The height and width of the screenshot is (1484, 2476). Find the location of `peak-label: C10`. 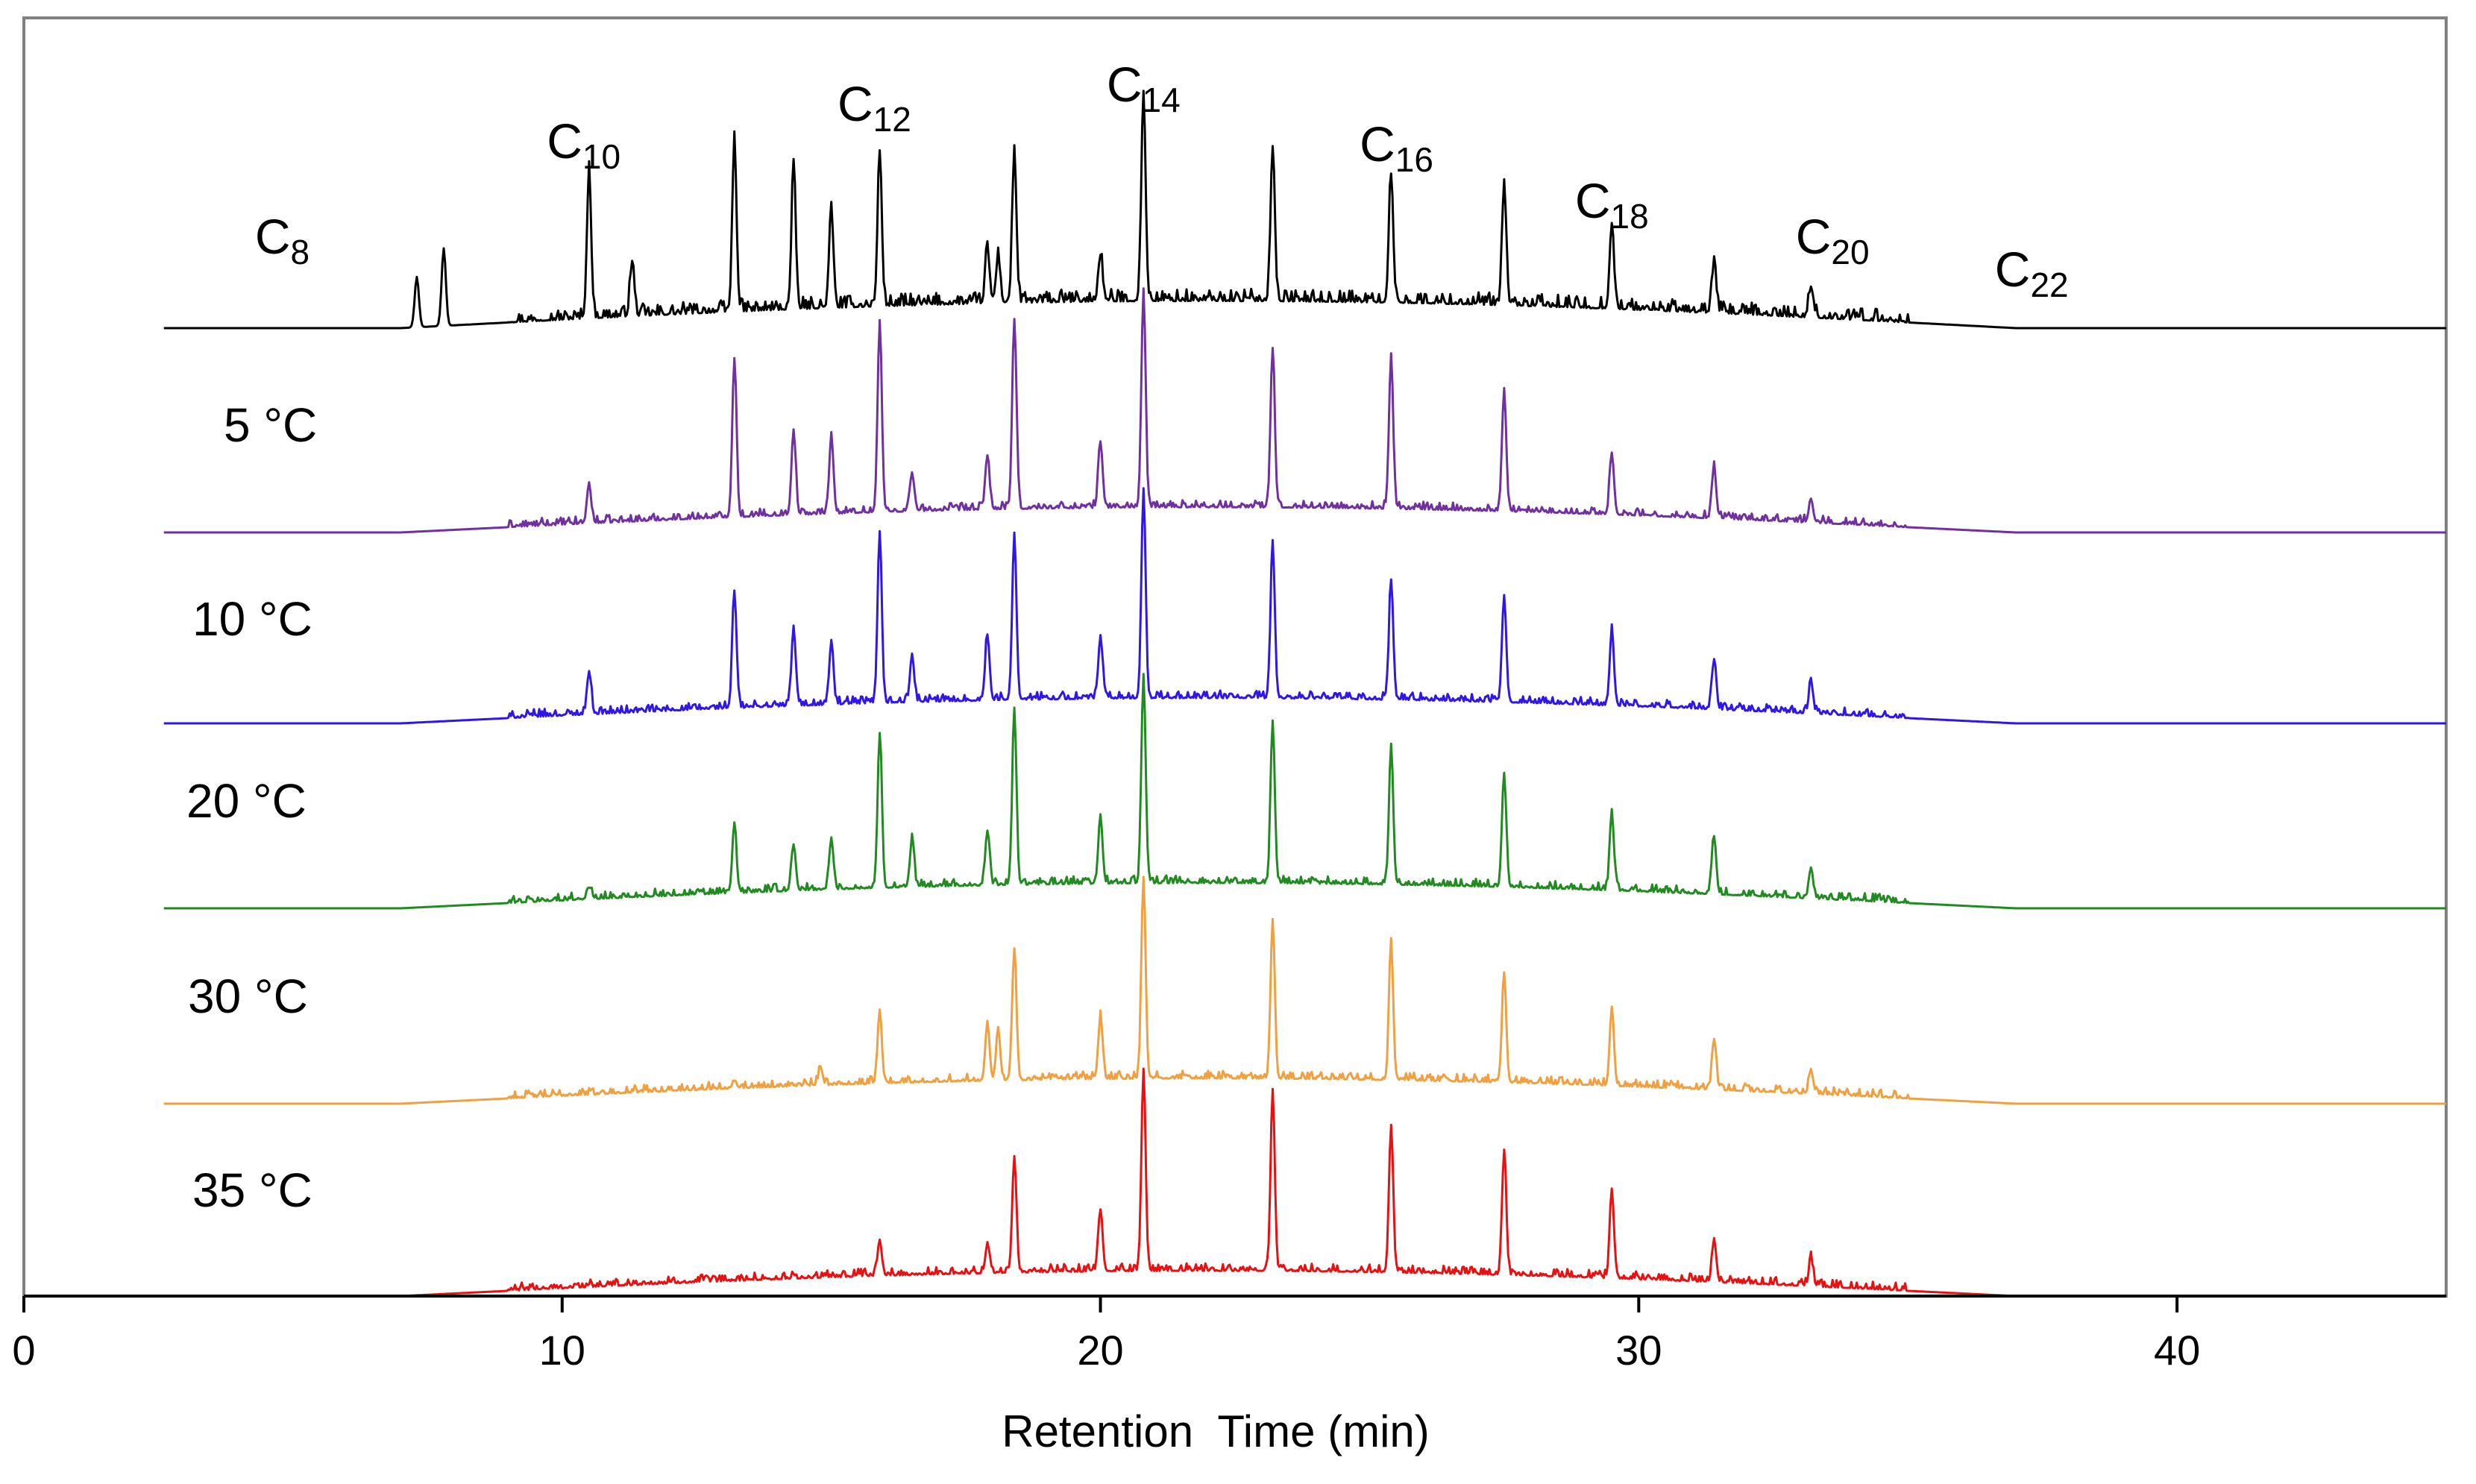

peak-label: C10 is located at coordinates (583, 145).